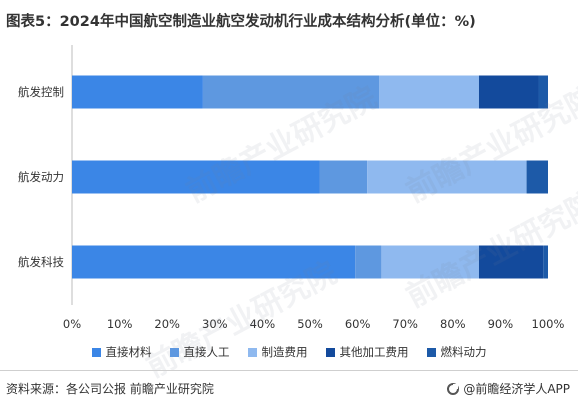 The height and width of the screenshot is (410, 578). What do you see at coordinates (501, 324) in the screenshot?
I see `x-tick-label: 90%` at bounding box center [501, 324].